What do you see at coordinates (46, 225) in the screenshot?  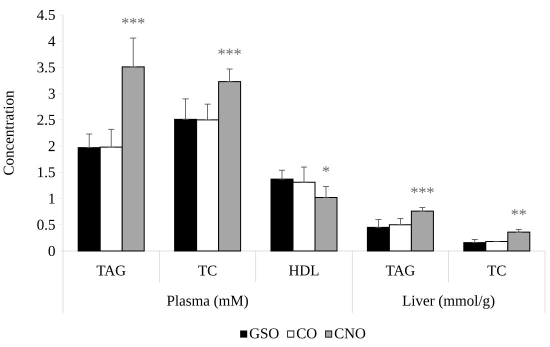 I see `y-tick-label: 0.5` at bounding box center [46, 225].